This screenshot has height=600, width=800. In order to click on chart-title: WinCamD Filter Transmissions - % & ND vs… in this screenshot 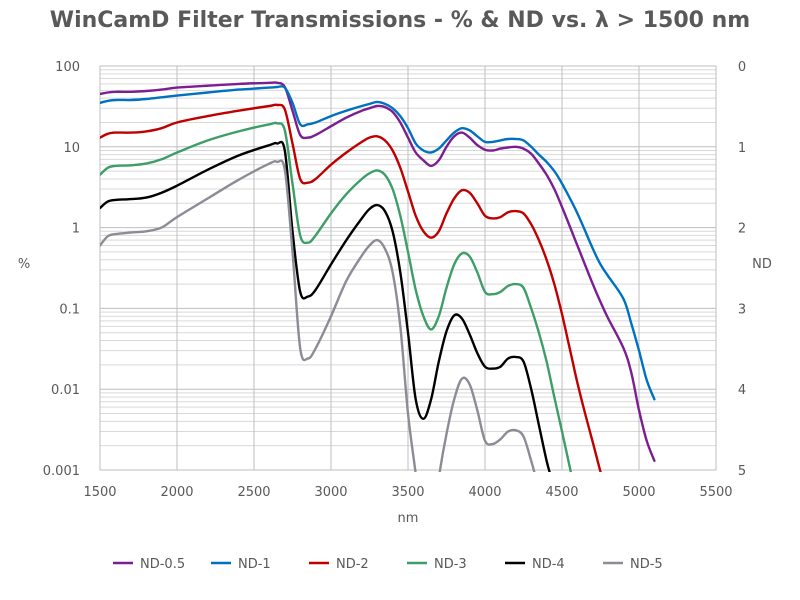, I will do `click(400, 20)`.